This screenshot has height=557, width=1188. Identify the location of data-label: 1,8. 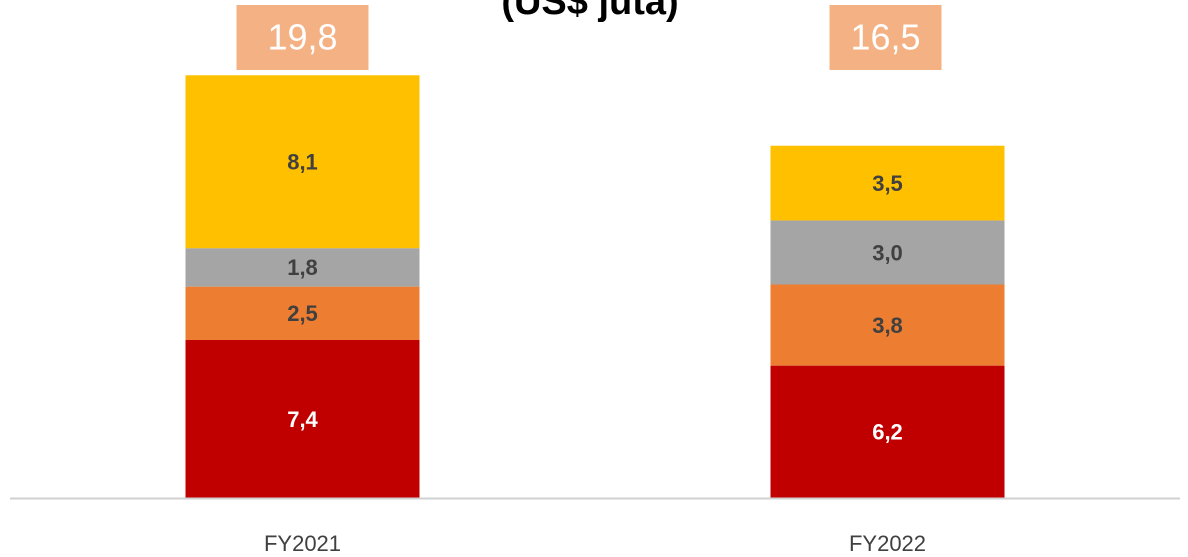
(302, 267).